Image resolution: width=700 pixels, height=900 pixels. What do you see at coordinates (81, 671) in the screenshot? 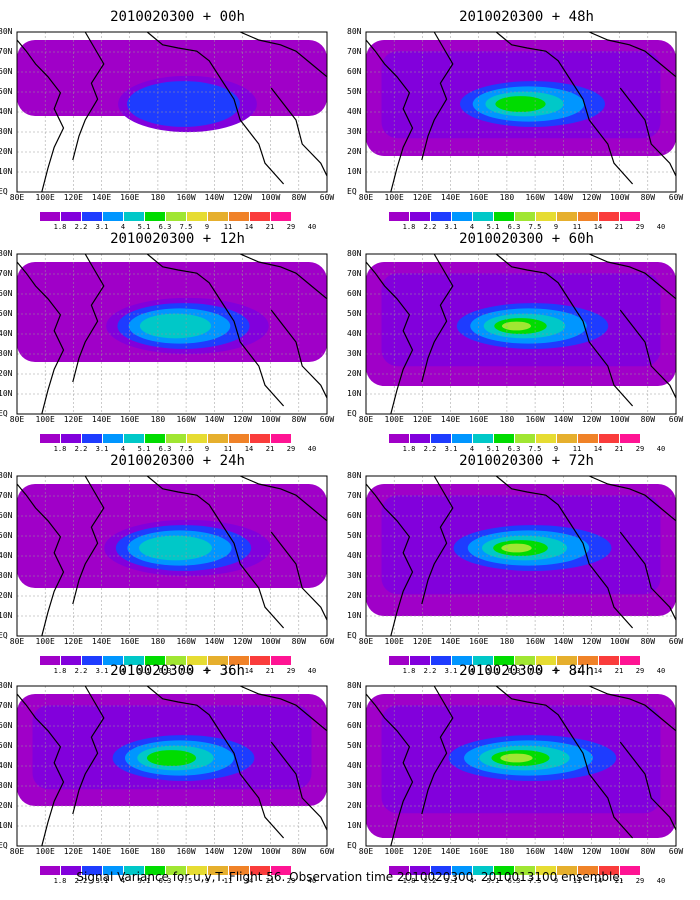
I see `colorbar-label: 2.2` at bounding box center [81, 671].